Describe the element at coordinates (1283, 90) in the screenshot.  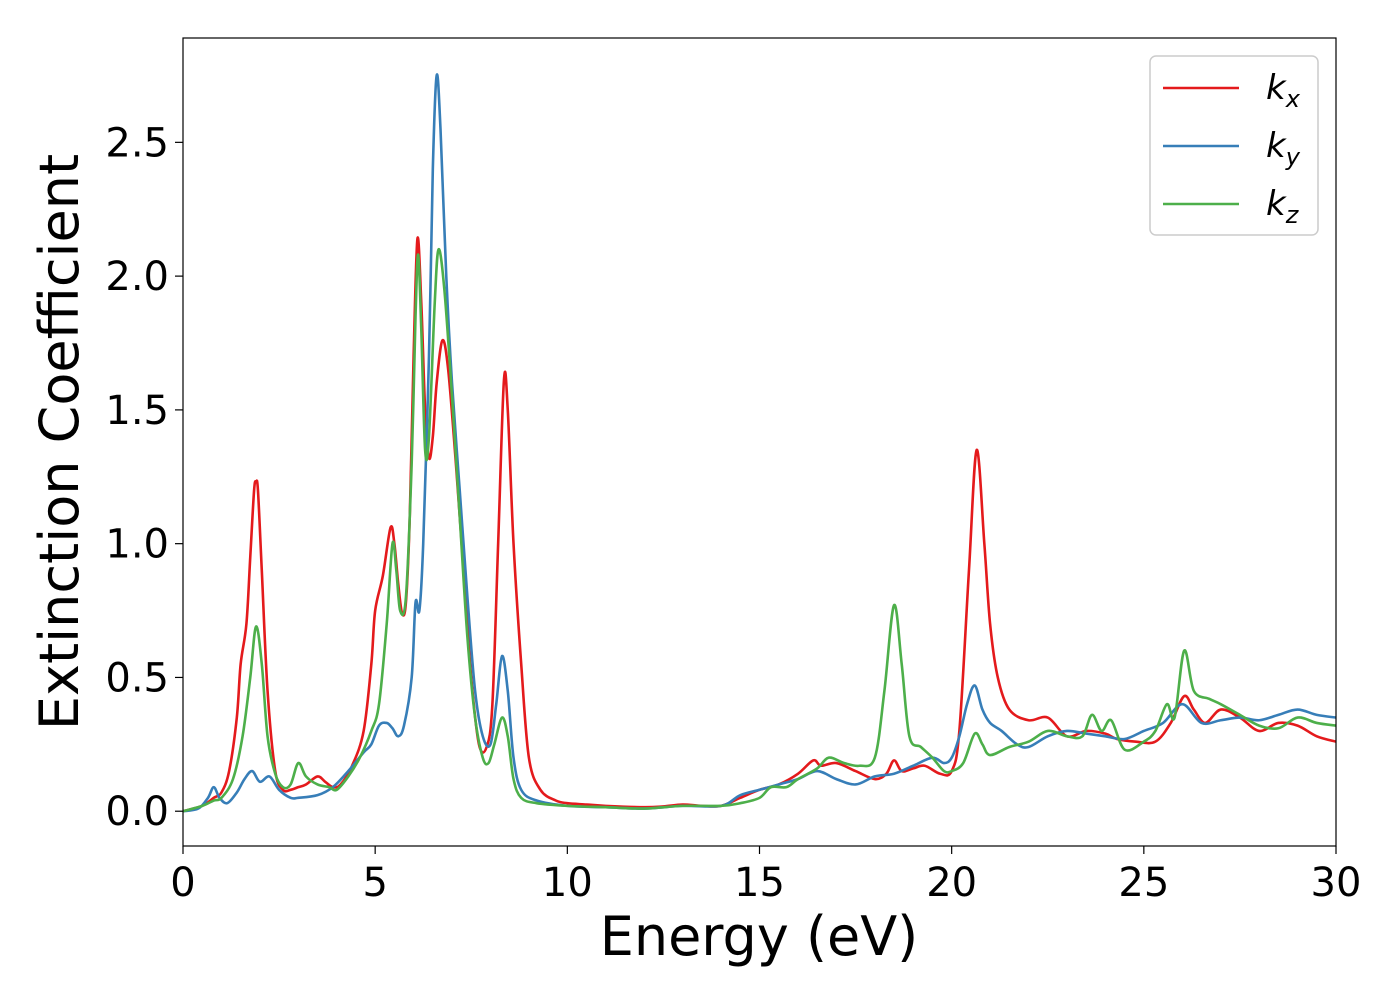
I see `legend-label-kx: kx` at that location.